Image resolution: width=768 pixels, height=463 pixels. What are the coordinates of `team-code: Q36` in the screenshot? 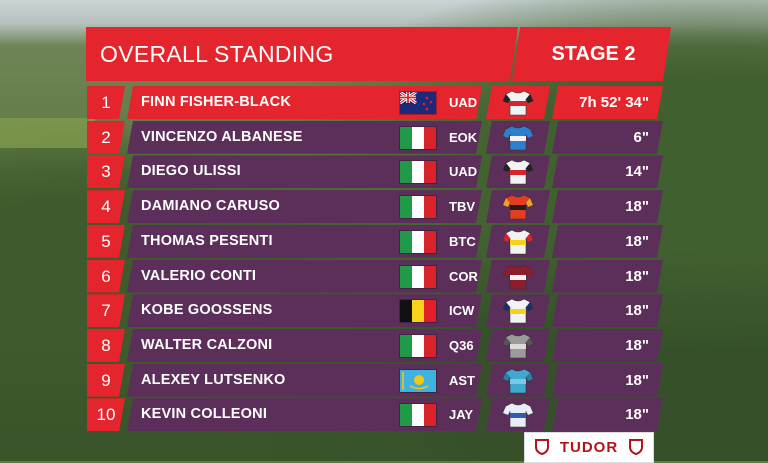 It's located at (461, 345).